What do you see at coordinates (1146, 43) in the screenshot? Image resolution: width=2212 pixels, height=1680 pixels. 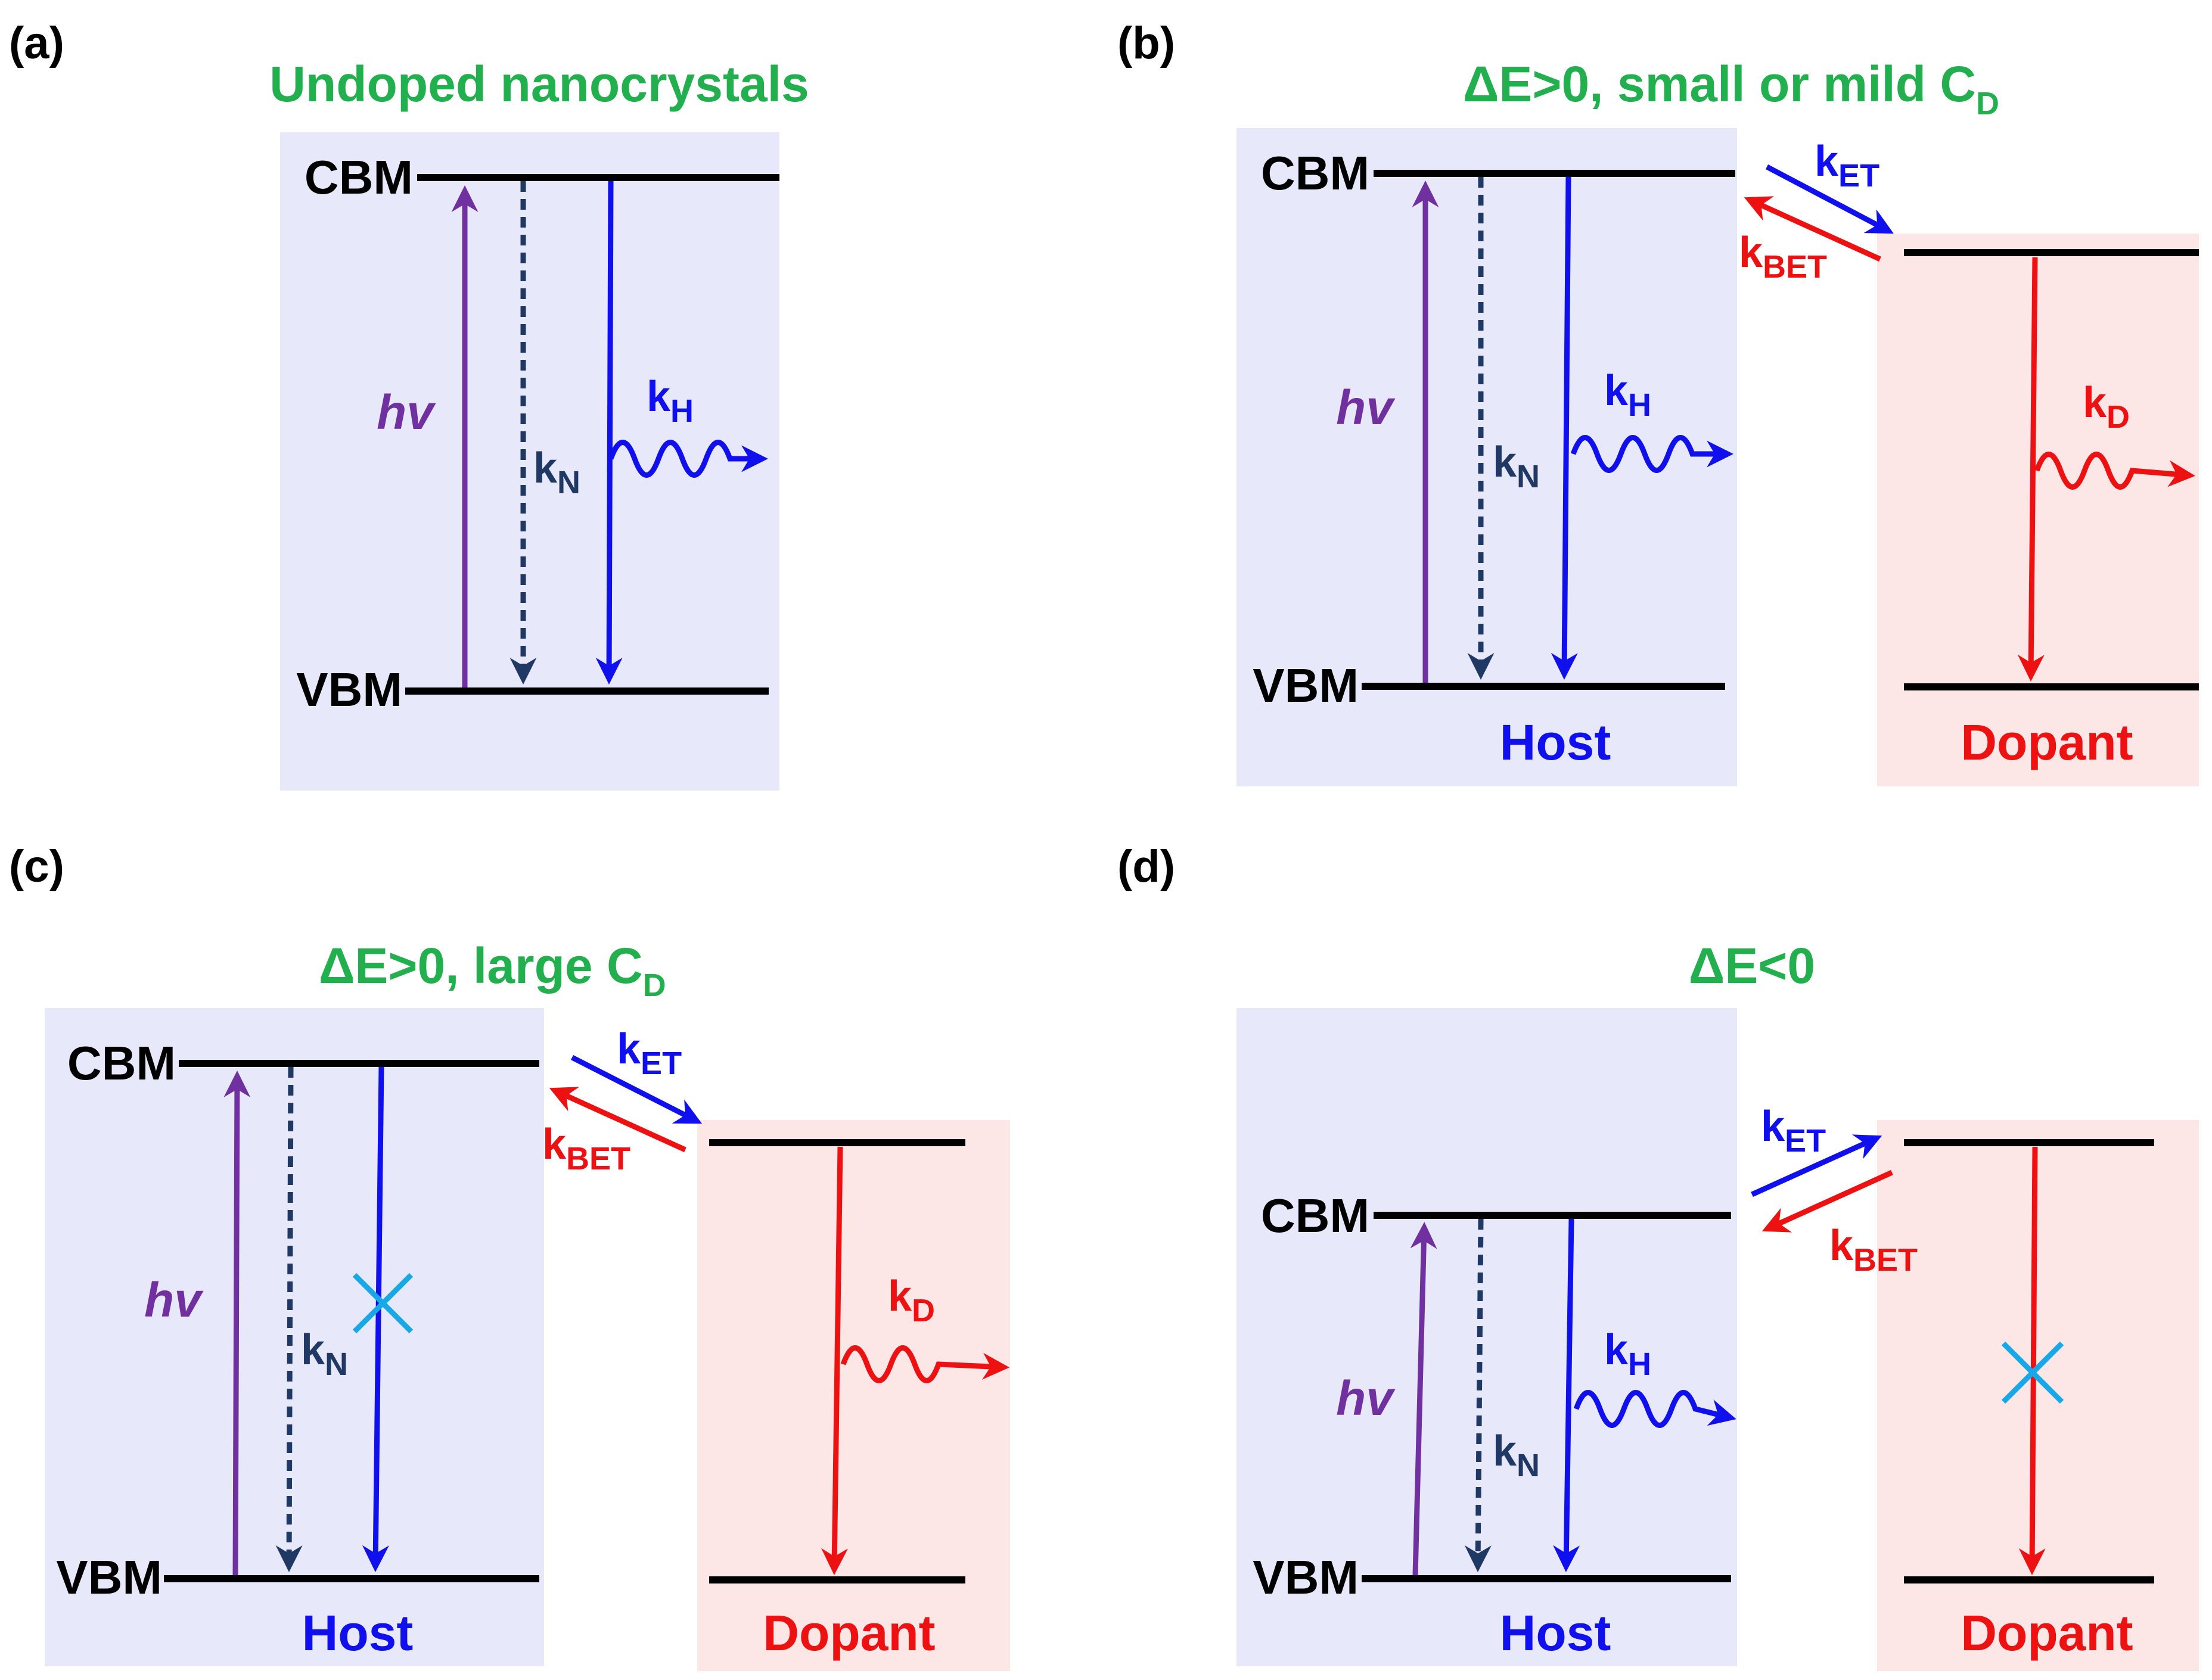 I see `panel-b-tag: (b)` at bounding box center [1146, 43].